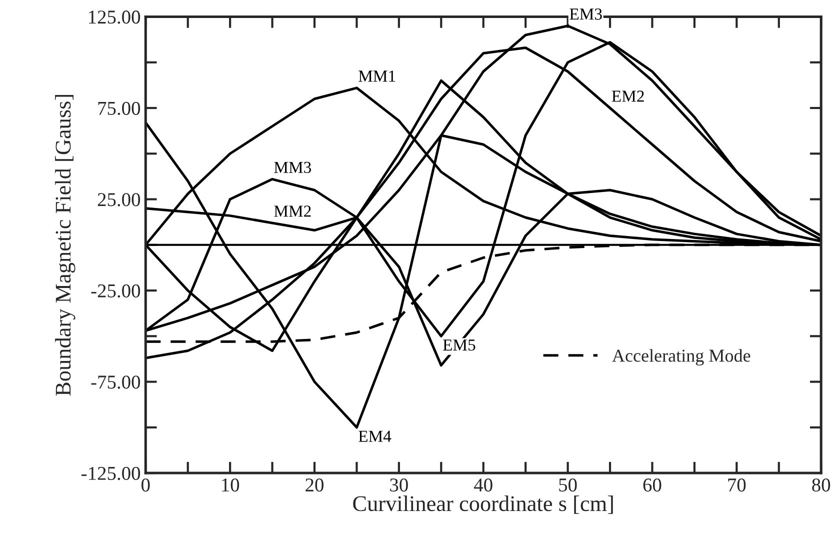 Image resolution: width=837 pixels, height=540 pixels. Describe the element at coordinates (115, 291) in the screenshot. I see `y-tick-label: -25.00` at that location.